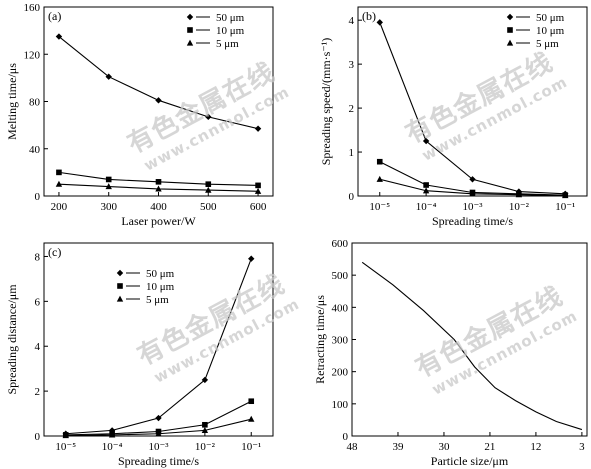 The height and width of the screenshot is (469, 591). Describe the element at coordinates (489, 447) in the screenshot. I see `x-tick-label: 21` at that location.